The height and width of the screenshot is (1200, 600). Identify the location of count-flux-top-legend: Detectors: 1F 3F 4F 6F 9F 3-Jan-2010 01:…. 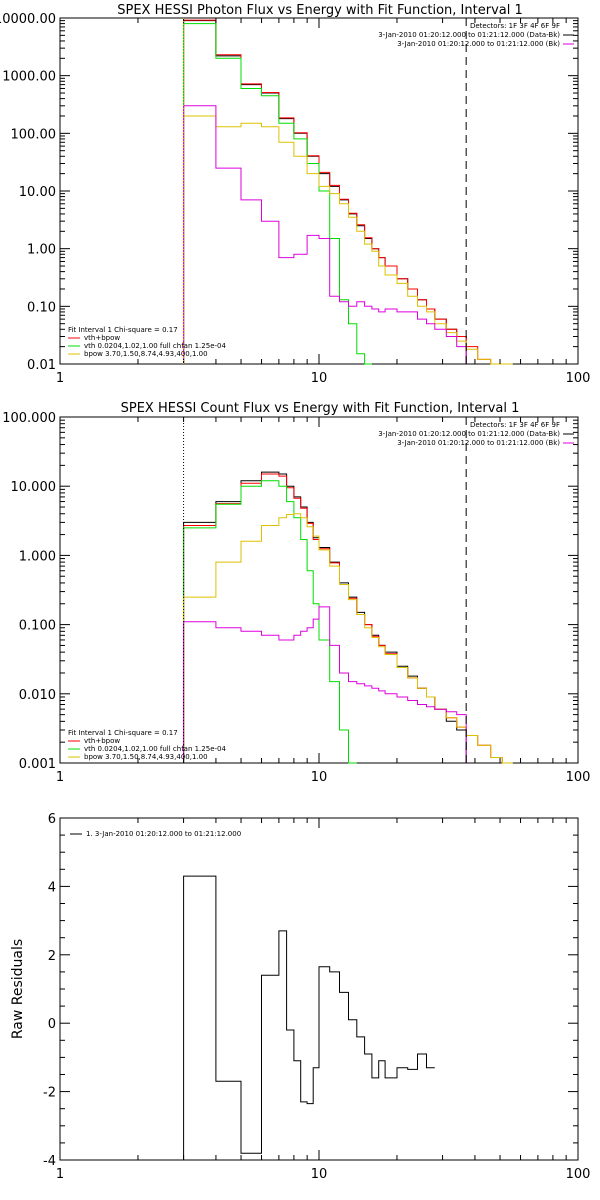
(476, 434).